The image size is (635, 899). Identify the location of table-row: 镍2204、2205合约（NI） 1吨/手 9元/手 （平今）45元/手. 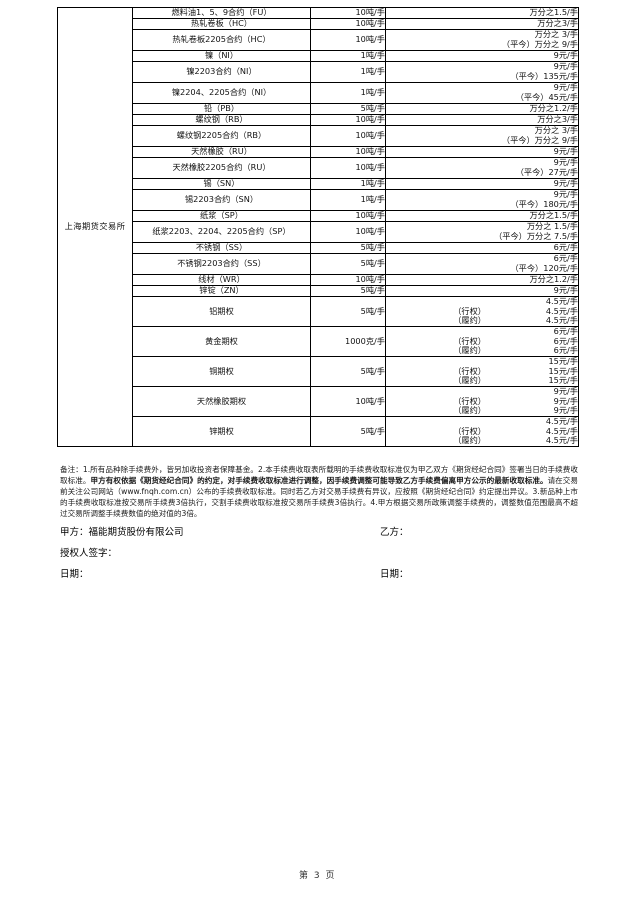
(318, 93).